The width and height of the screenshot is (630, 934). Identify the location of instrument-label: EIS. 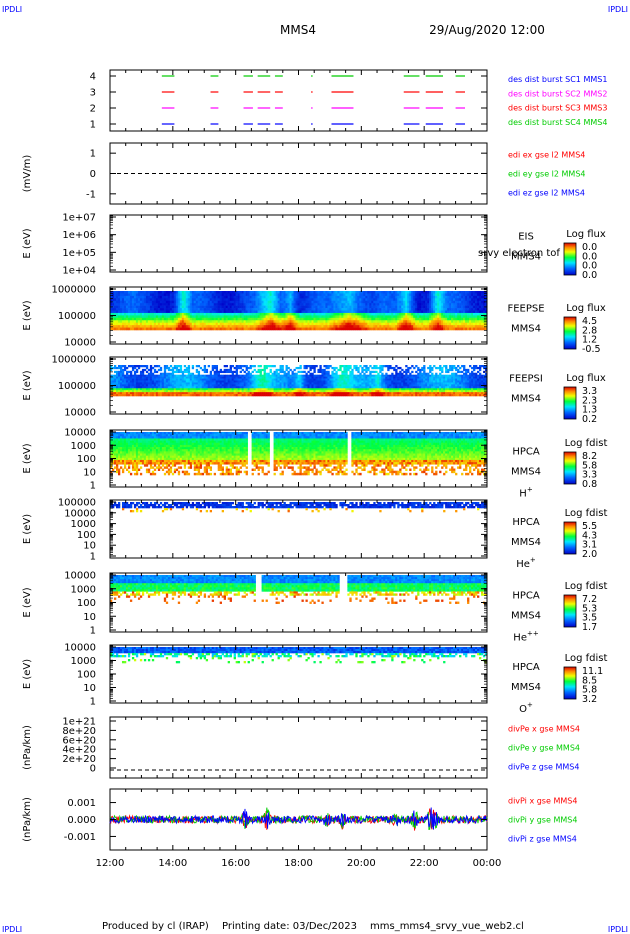
(526, 237).